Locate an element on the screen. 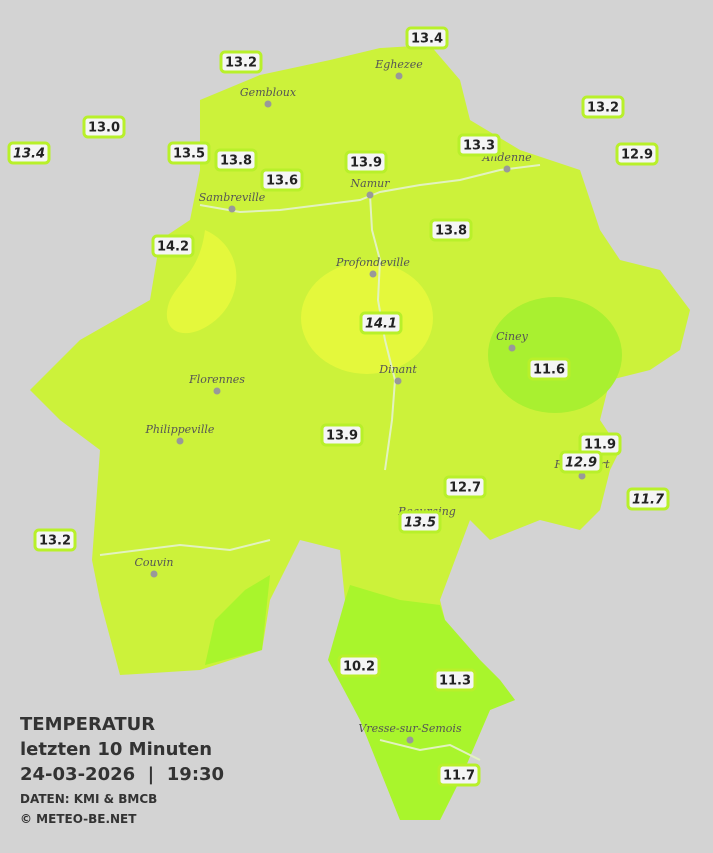 The image size is (713, 853). station-badge: 14.2 is located at coordinates (173, 246).